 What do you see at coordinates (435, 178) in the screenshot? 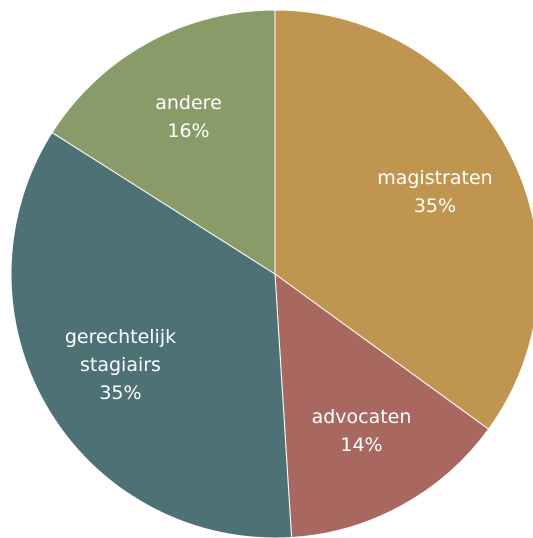
I see `category-label: magistraten` at bounding box center [435, 178].